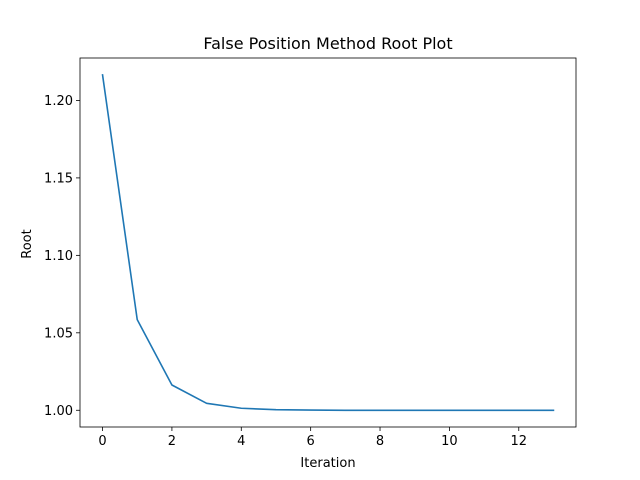  What do you see at coordinates (58, 178) in the screenshot?
I see `y-tick-label: 1.15` at bounding box center [58, 178].